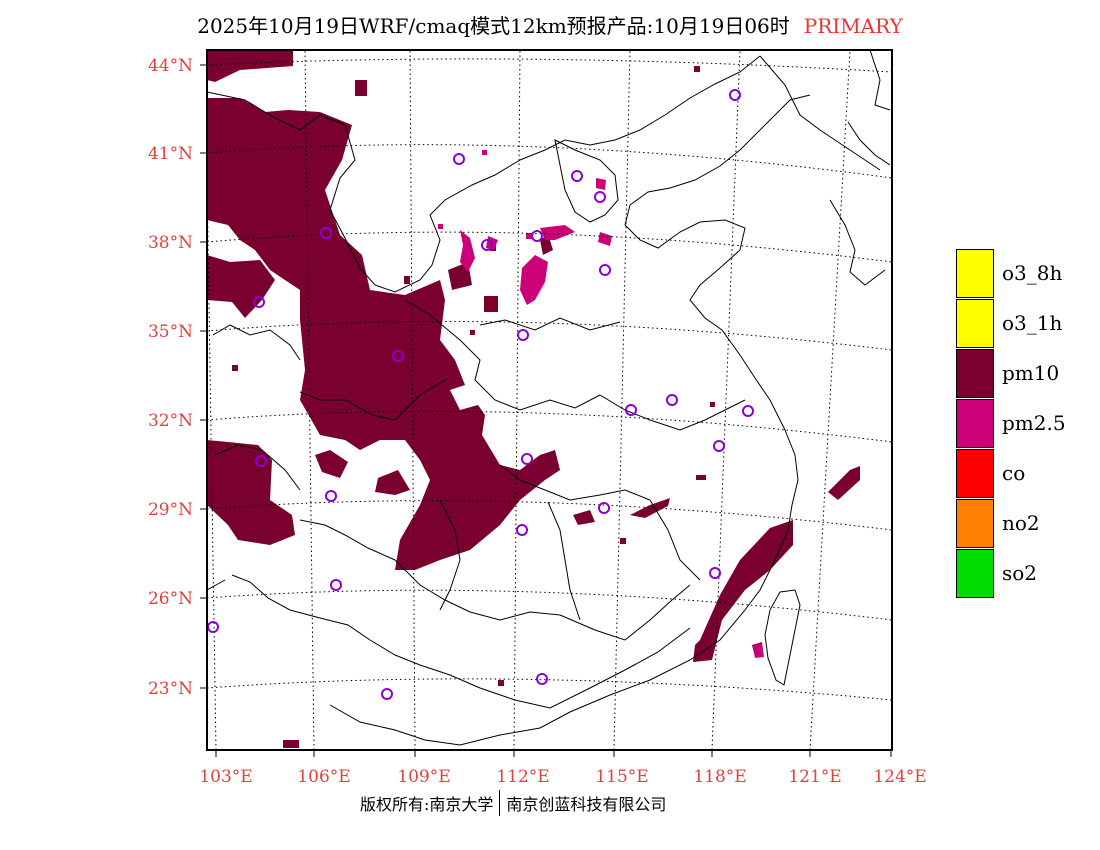 This screenshot has width=1100, height=850. What do you see at coordinates (500, 803) in the screenshot?
I see `footer-divider` at bounding box center [500, 803].